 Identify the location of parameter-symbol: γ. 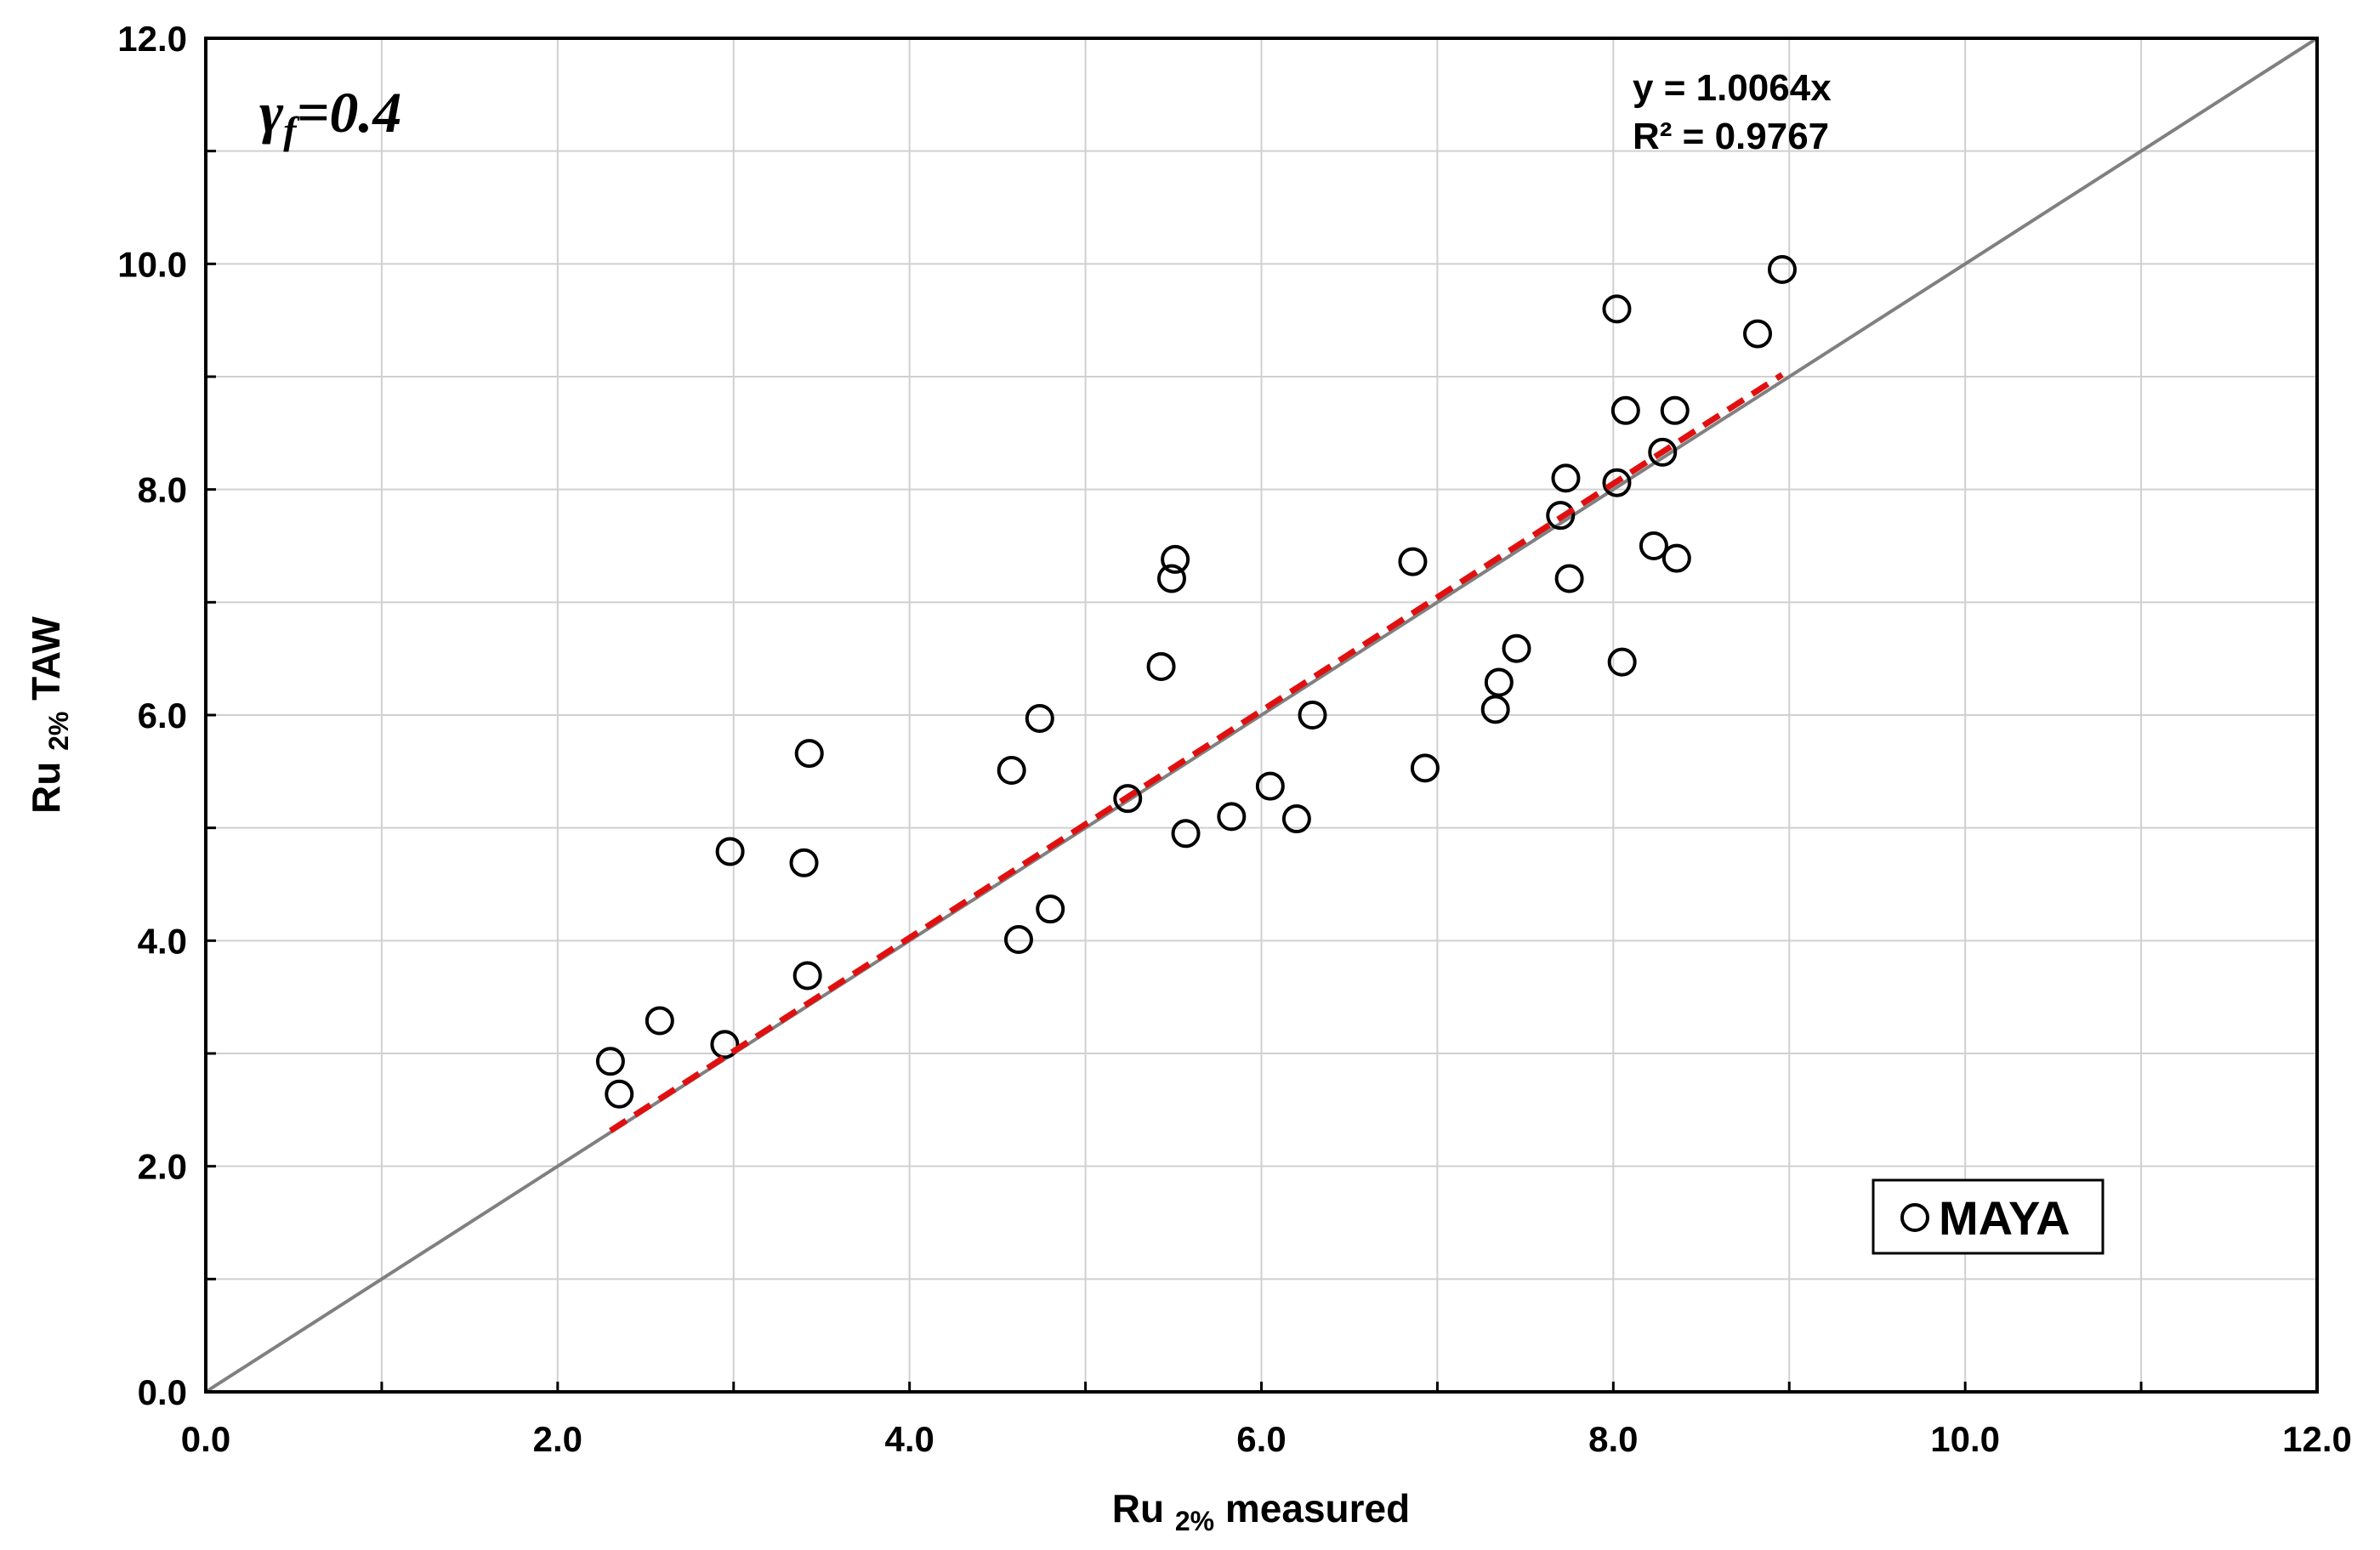
(271, 112).